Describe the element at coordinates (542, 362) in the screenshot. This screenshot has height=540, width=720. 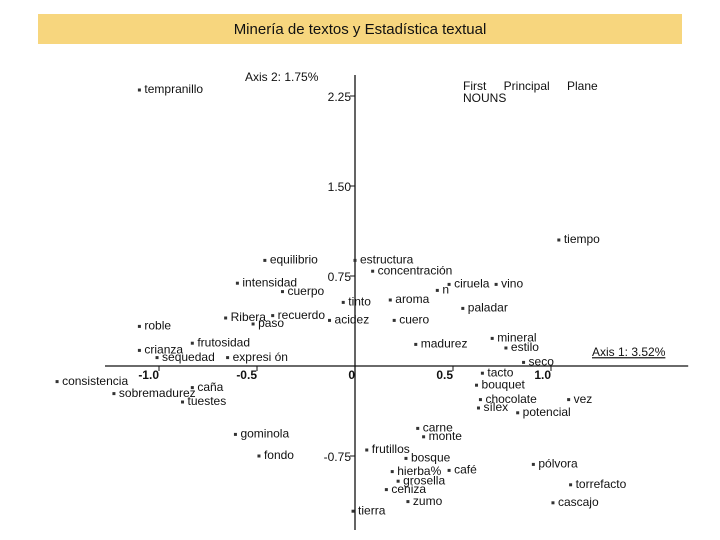
I see `point-label: seco` at that location.